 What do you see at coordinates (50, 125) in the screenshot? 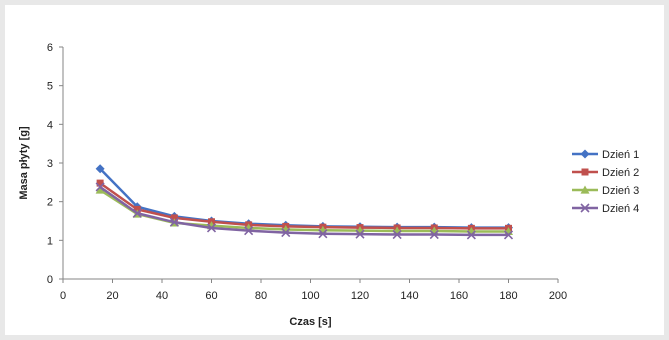
I see `y-tick-label: 4` at bounding box center [50, 125].